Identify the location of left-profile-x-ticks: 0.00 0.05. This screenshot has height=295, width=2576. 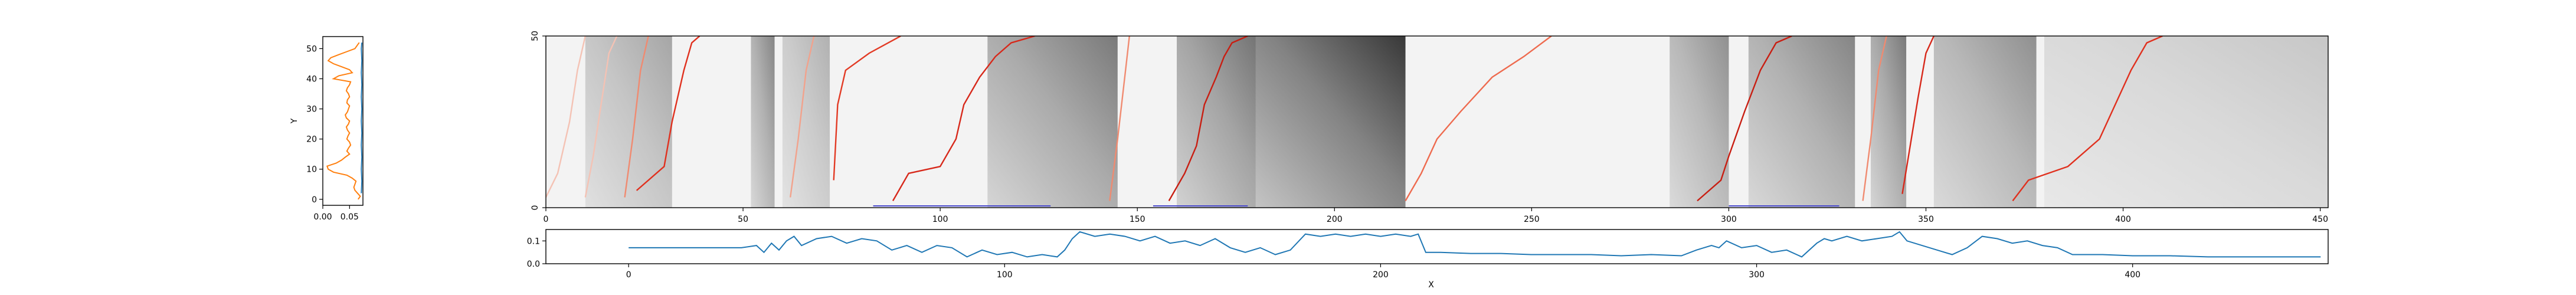
(336, 213).